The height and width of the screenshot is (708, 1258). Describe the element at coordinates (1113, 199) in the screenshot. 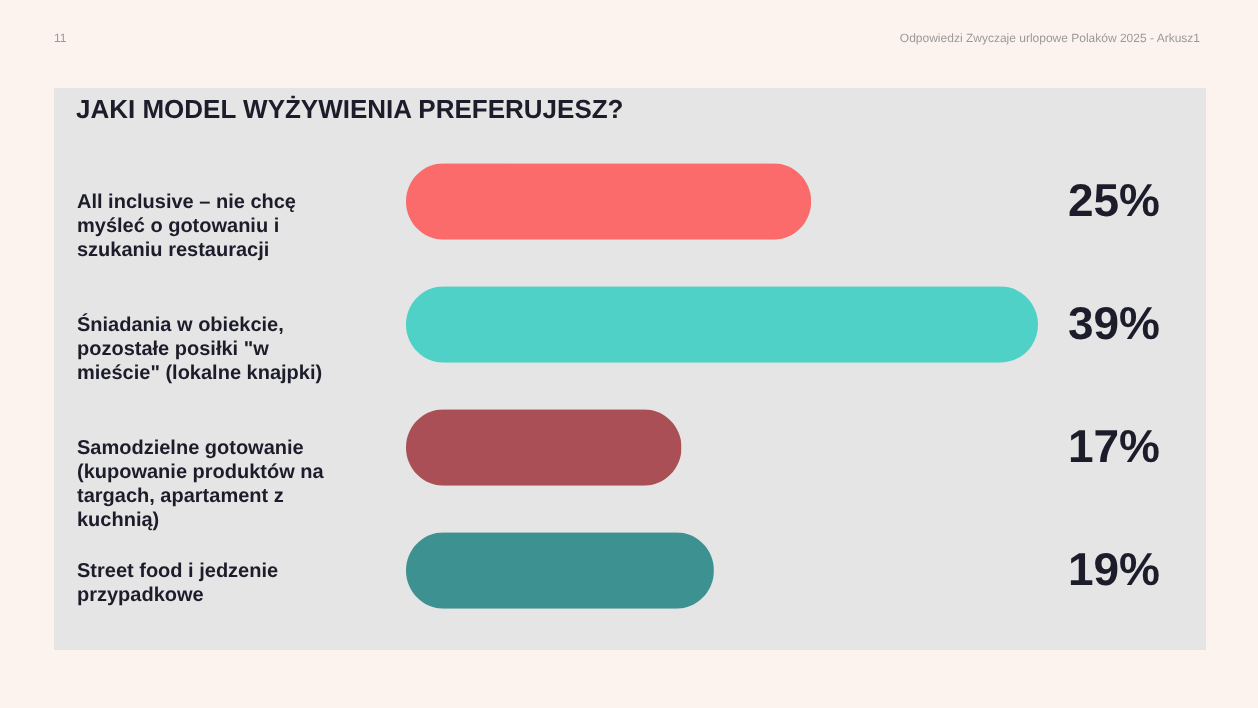

I see `data-label: 25%` at that location.